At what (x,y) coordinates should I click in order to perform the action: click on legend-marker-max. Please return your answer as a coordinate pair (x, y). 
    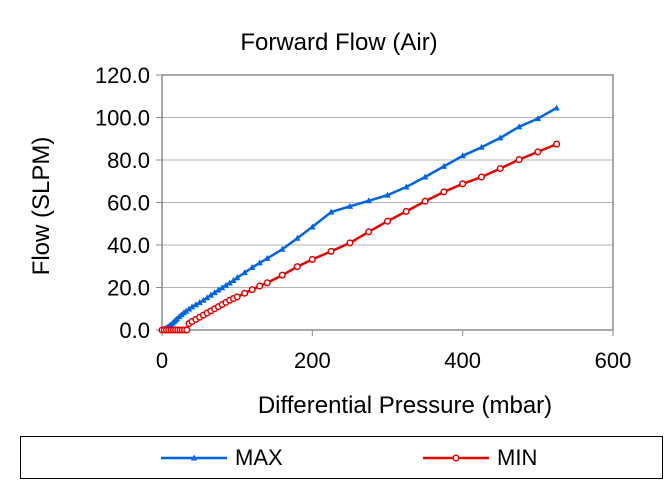
    Looking at the image, I should click on (194, 457).